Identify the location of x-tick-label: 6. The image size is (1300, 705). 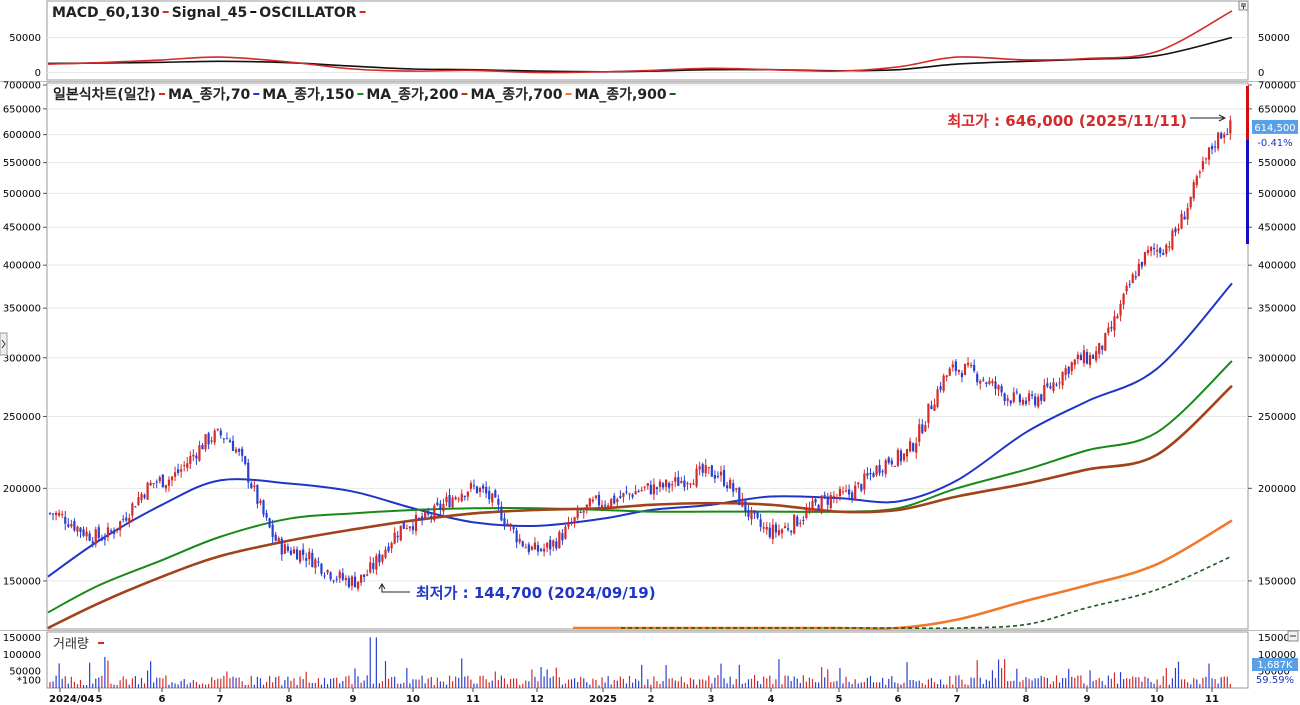
(162, 699).